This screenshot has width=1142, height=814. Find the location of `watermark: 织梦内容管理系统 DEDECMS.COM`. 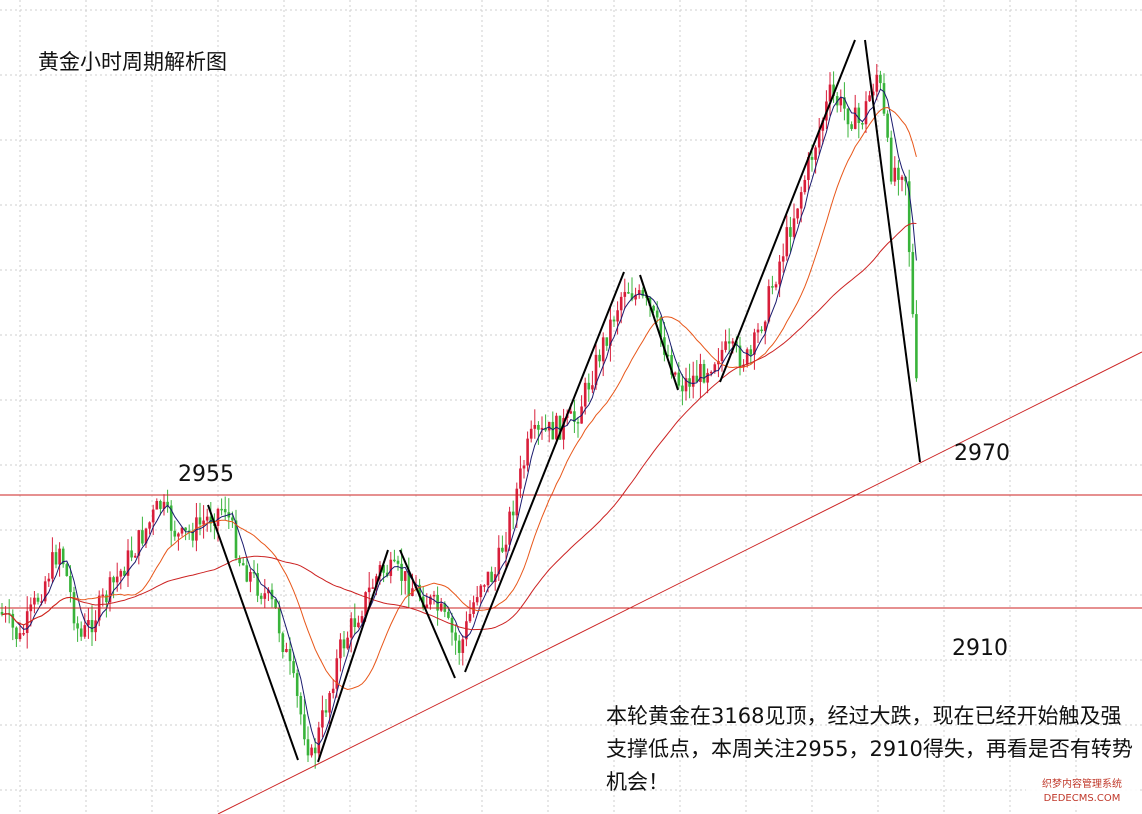

watermark: 织梦内容管理系统 DEDECMS.COM is located at coordinates (1082, 793).